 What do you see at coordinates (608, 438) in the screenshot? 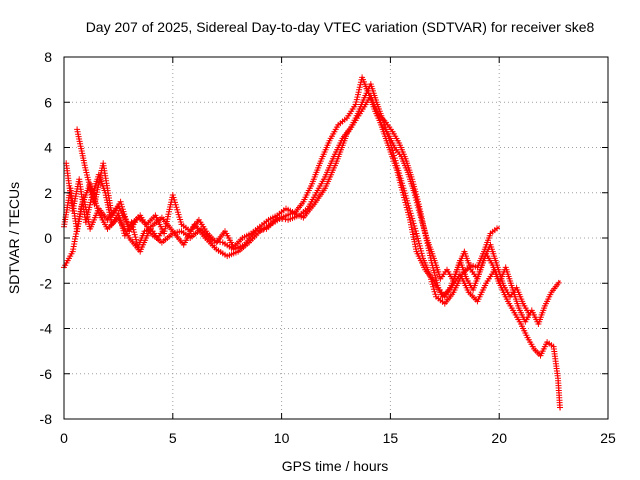
I see `x-tick-label: 25` at bounding box center [608, 438].